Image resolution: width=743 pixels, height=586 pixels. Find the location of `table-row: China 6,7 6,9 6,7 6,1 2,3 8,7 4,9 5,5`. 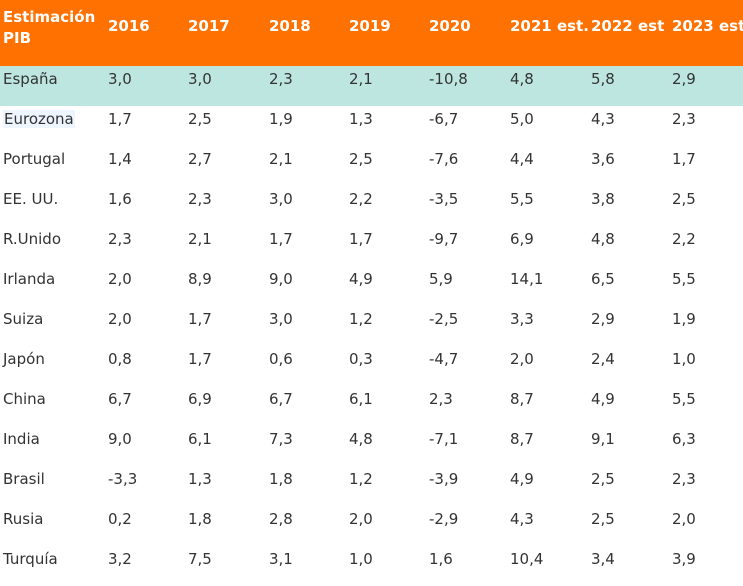

table-row: China 6,7 6,9 6,7 6,1 2,3 8,7 4,9 5,5 is located at coordinates (371, 406).